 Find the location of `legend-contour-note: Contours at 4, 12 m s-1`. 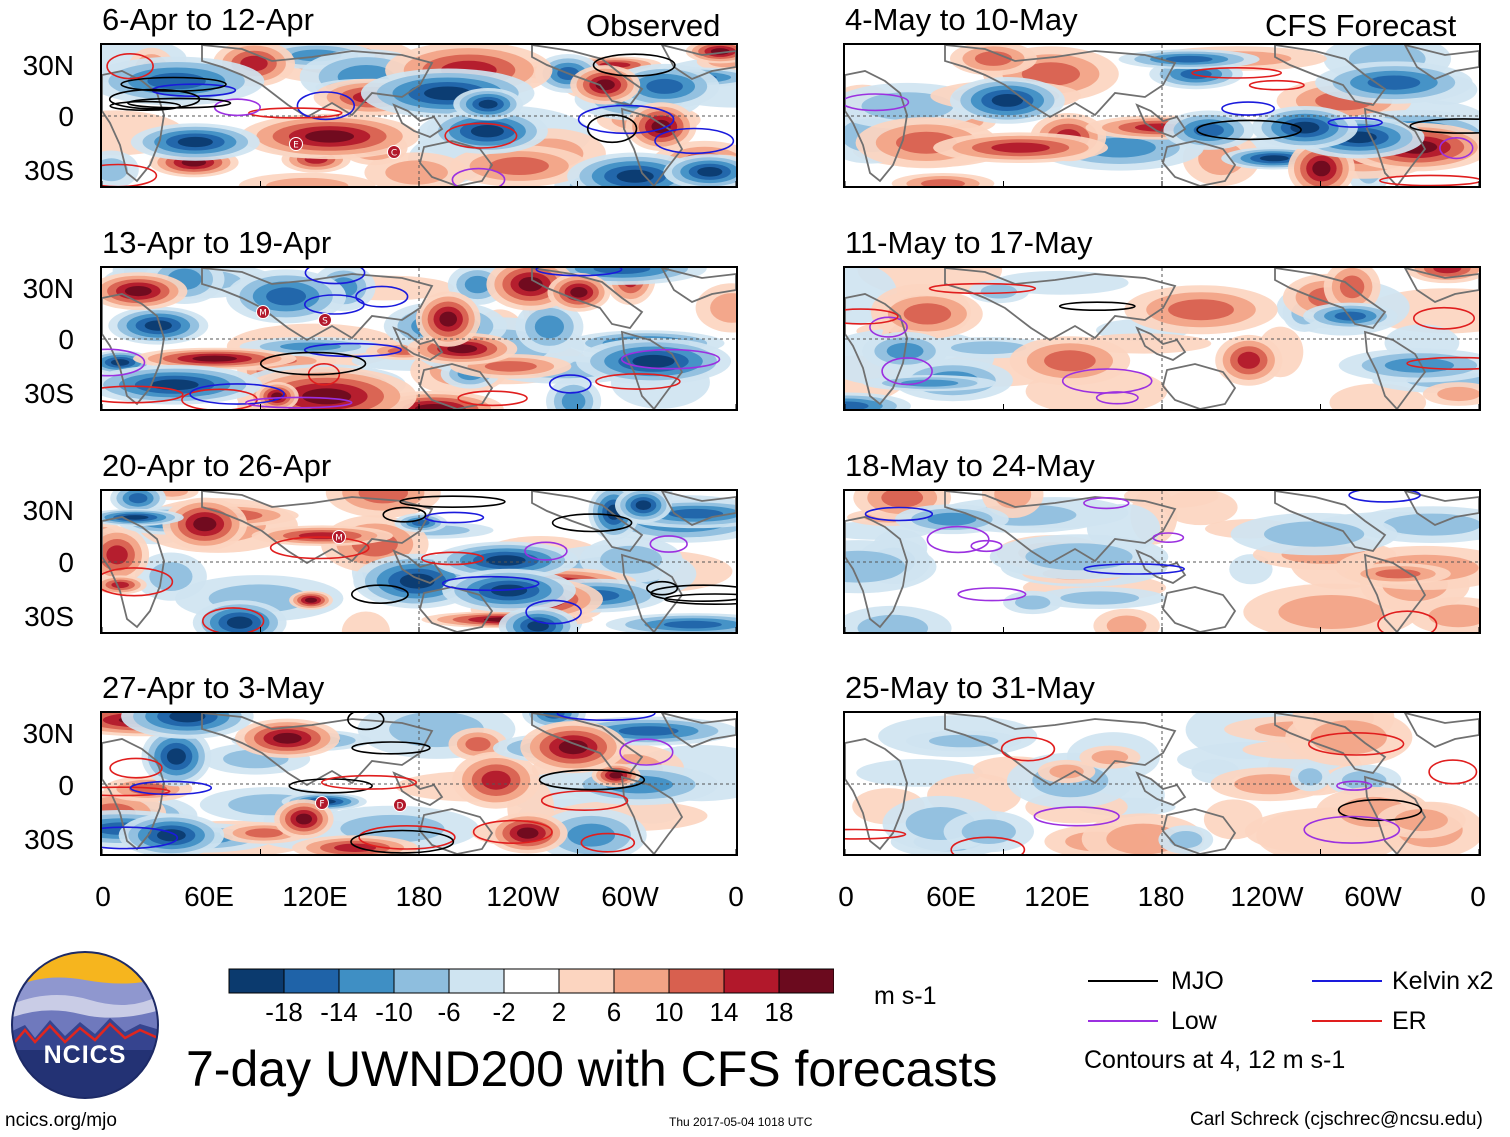

legend-contour-note: Contours at 4, 12 m s-1 is located at coordinates (1215, 1060).